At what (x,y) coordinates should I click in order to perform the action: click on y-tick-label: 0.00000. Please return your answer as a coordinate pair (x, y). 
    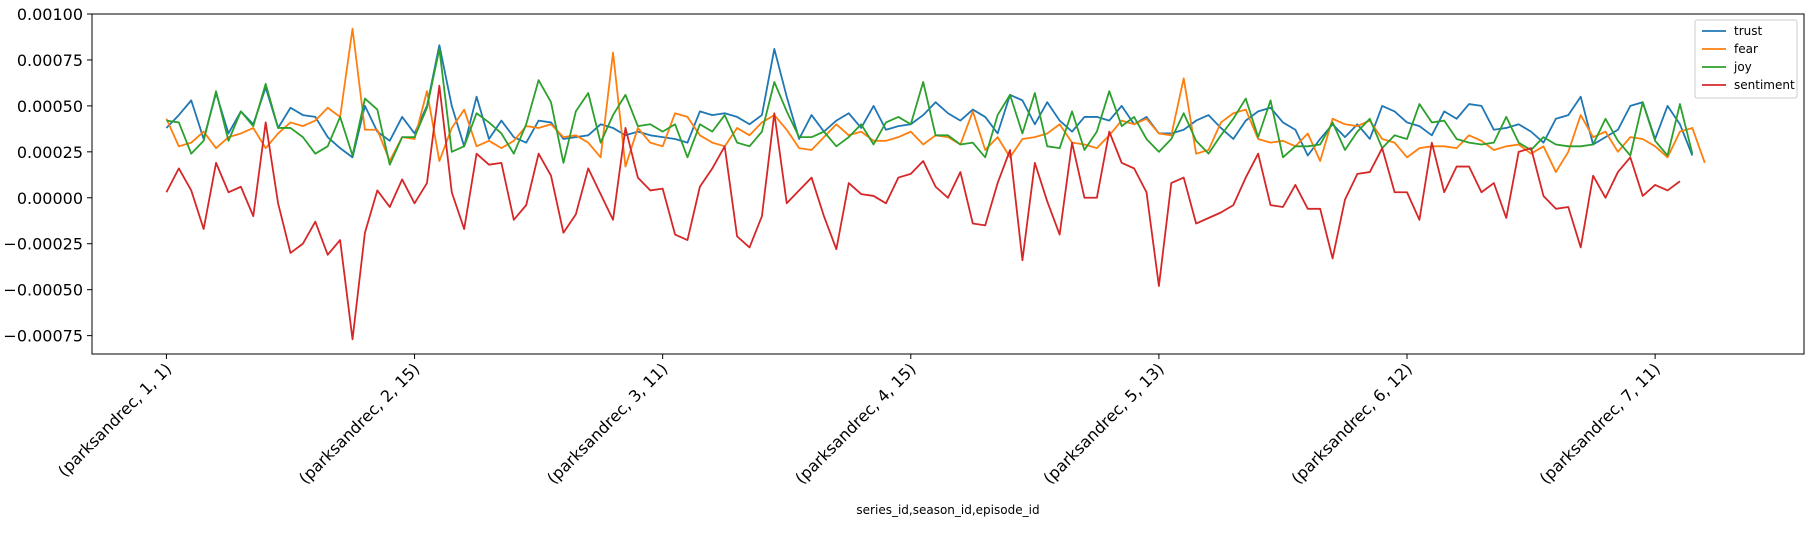
    Looking at the image, I should click on (50, 198).